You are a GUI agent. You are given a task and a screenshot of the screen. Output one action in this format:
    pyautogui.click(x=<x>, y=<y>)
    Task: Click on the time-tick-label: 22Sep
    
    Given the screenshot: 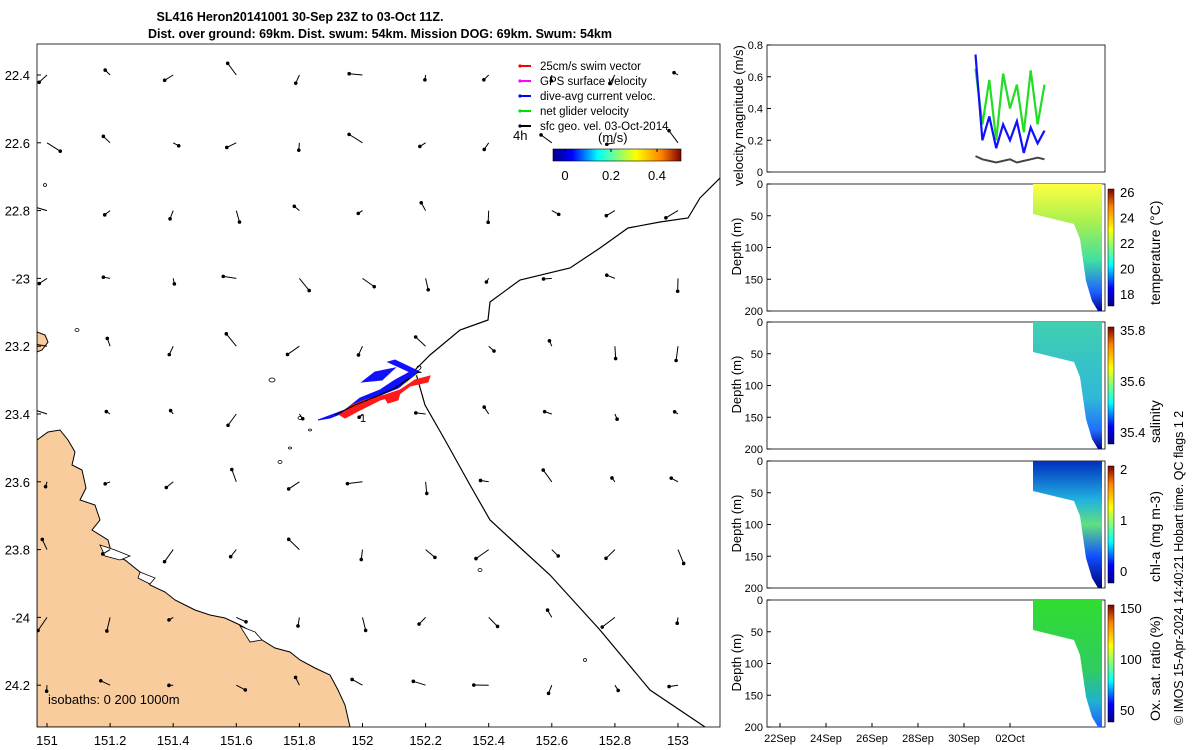 What is the action you would take?
    pyautogui.click(x=780, y=739)
    